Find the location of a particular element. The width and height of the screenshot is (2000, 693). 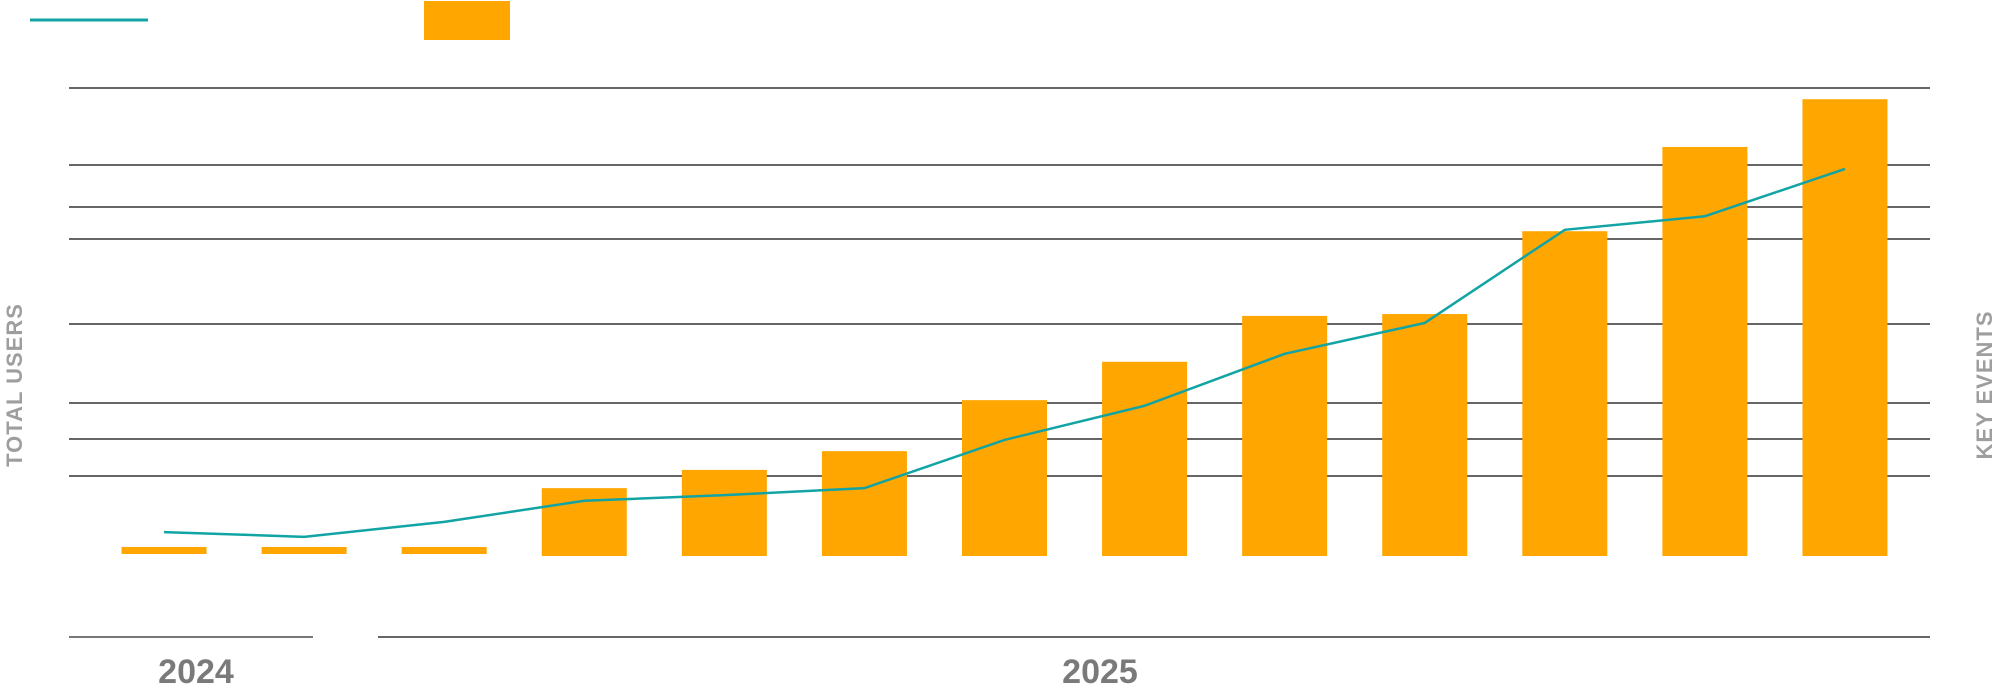

right-axis-title: KEY EVENTS is located at coordinates (1984, 385).